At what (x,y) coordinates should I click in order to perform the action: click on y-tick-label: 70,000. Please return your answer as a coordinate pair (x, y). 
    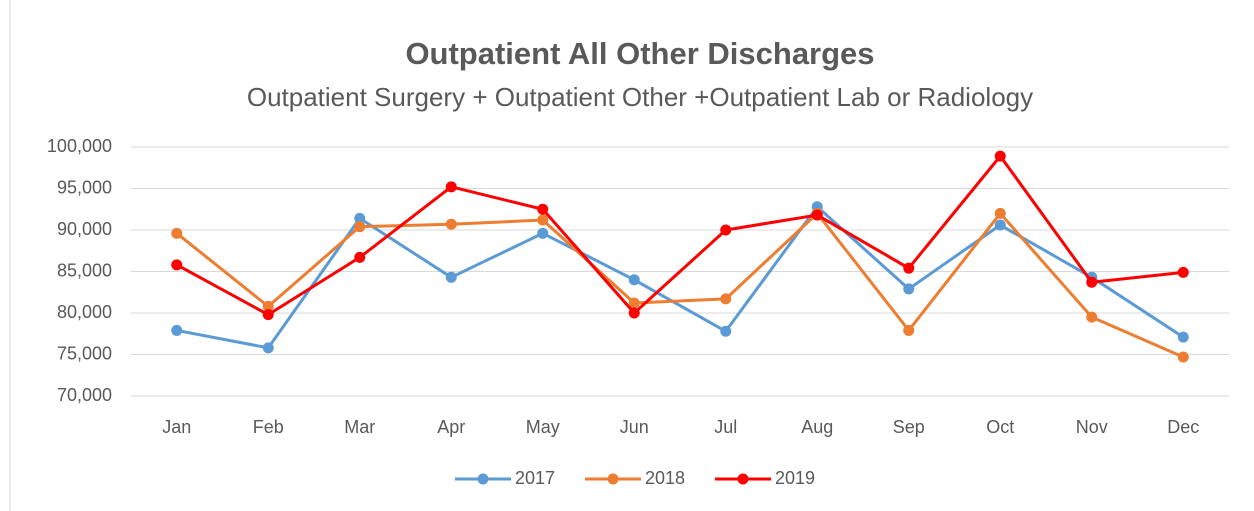
    Looking at the image, I should click on (84, 395).